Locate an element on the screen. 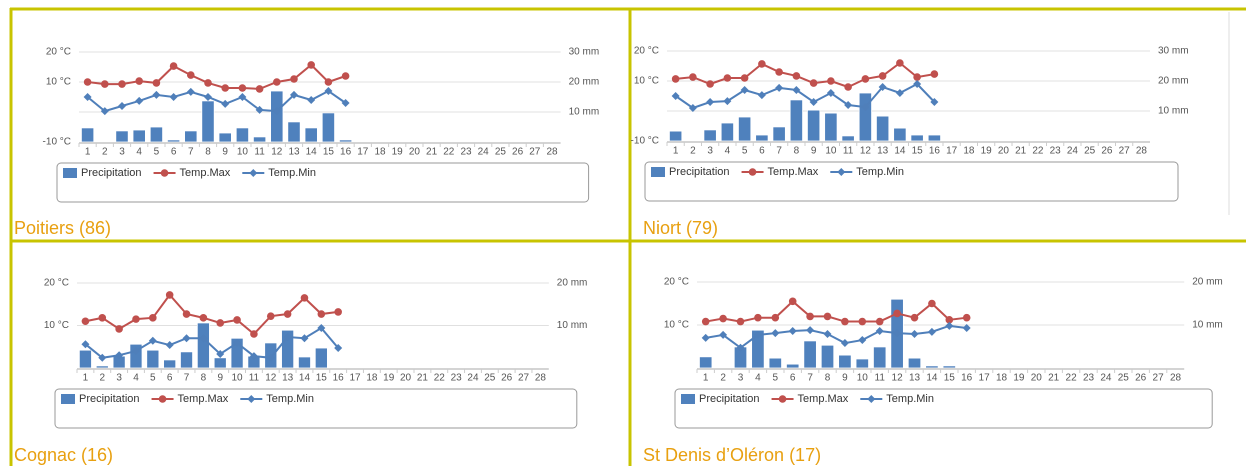 This screenshot has height=466, width=1246. legend-label: Precipitation is located at coordinates (109, 399).